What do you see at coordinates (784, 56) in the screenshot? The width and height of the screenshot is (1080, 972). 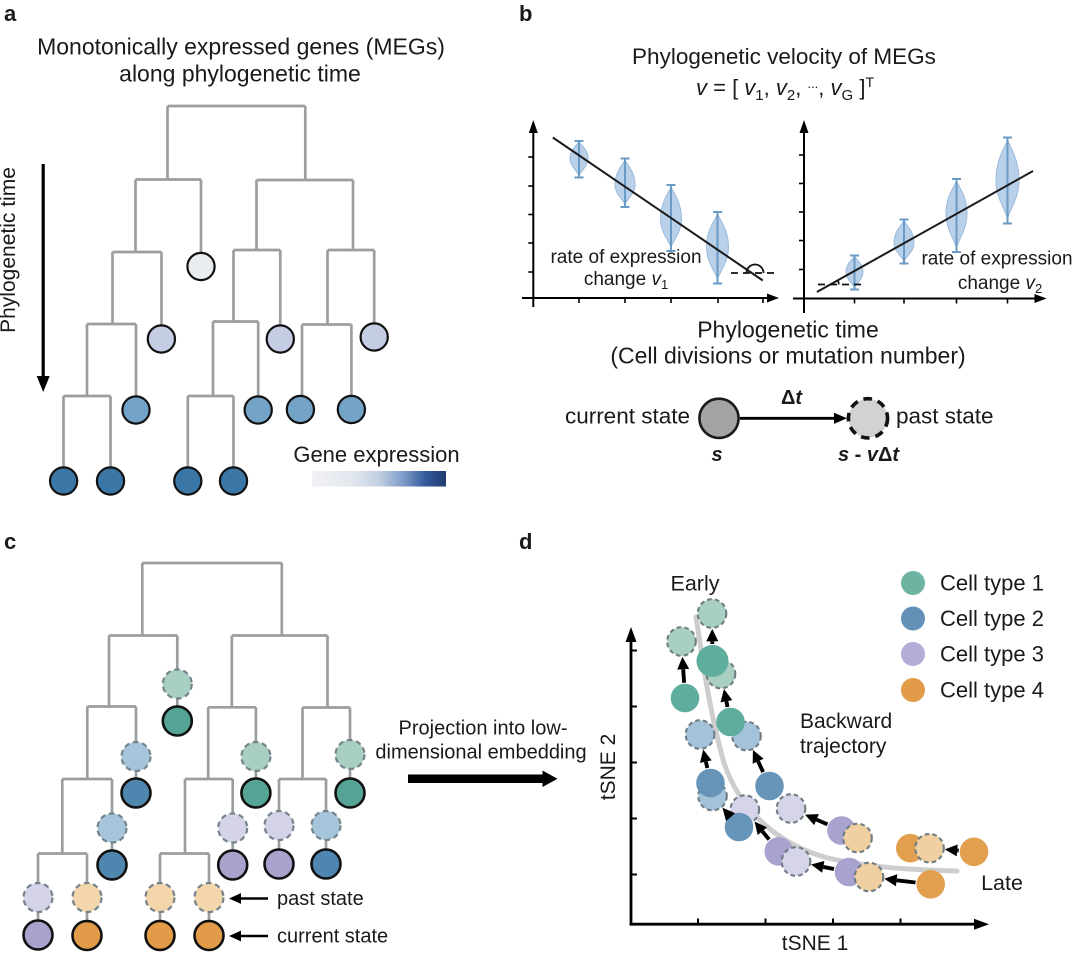 I see `svg-text: Phylogenetic velocity of MEGs` at bounding box center [784, 56].